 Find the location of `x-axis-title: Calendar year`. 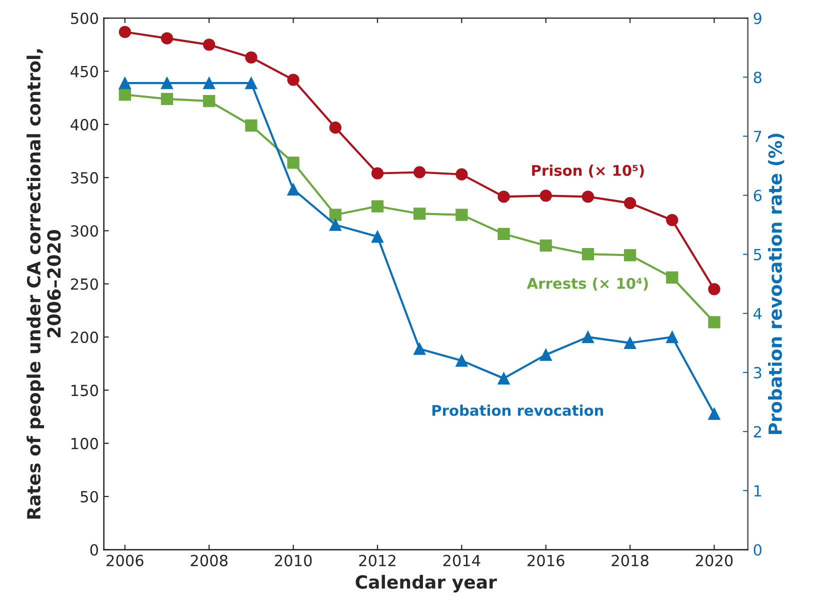

x-axis-title: Calendar year is located at coordinates (426, 583).